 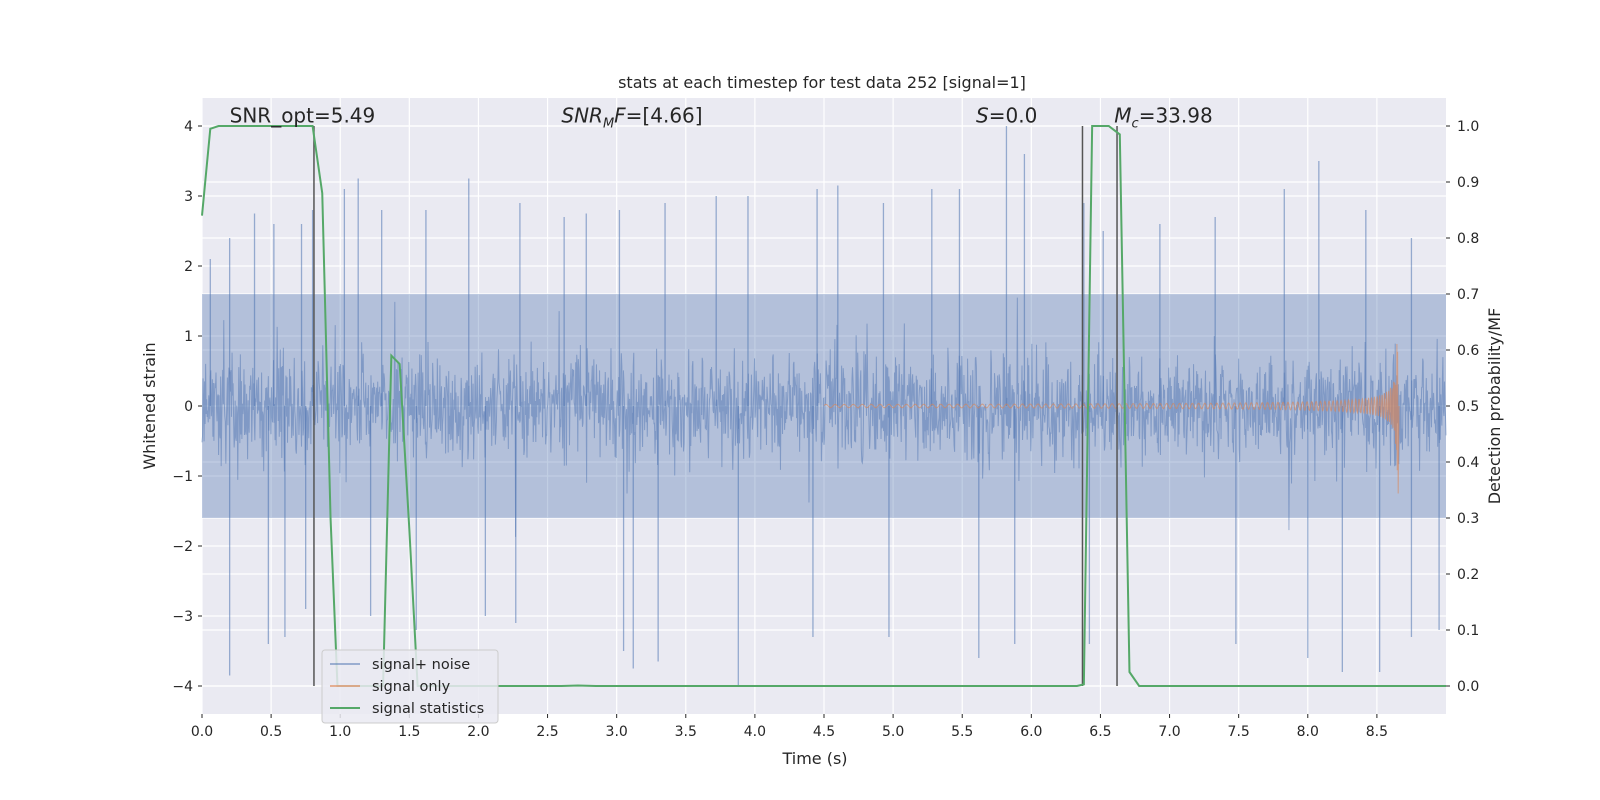 What do you see at coordinates (188, 127) in the screenshot?
I see `y-tick-label: 4` at bounding box center [188, 127].